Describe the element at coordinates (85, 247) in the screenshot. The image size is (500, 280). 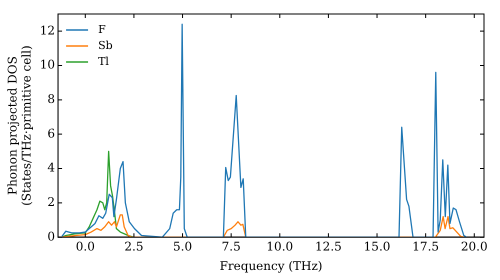
I see `x-tick-label: 0.0` at that location.